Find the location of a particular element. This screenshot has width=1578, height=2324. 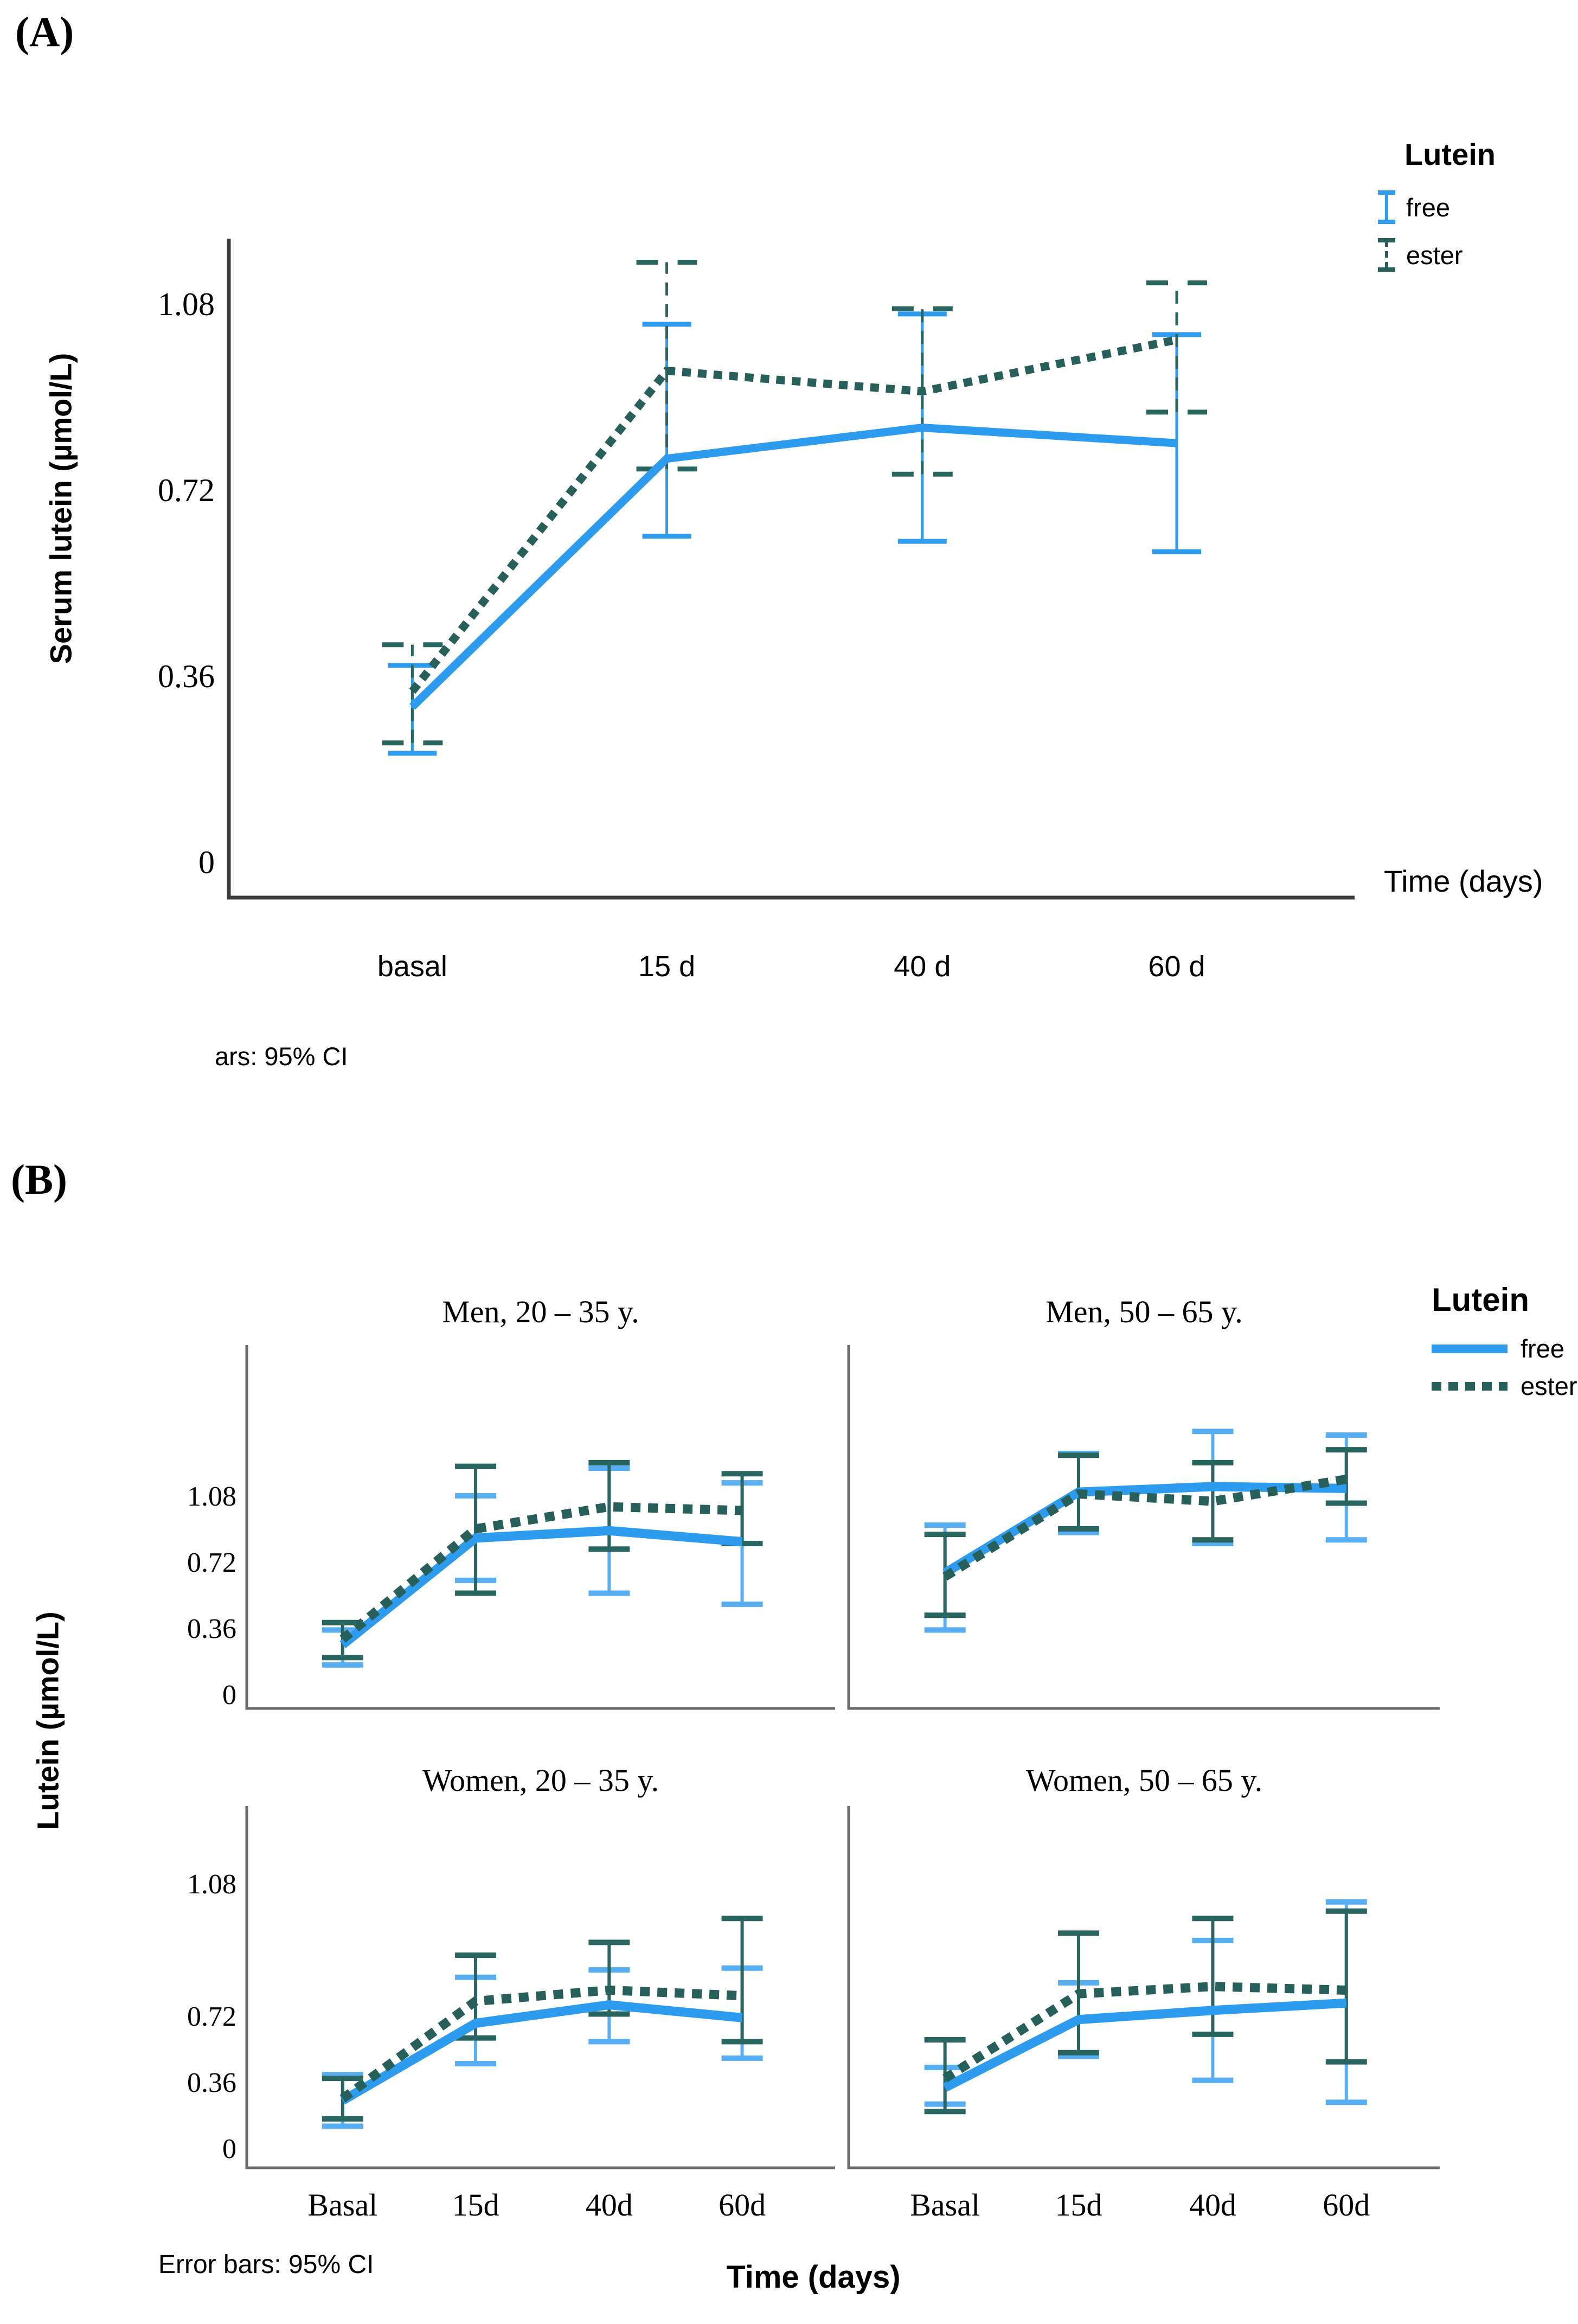

panel-b-legend-item-ester: ester is located at coordinates (1505, 1386).